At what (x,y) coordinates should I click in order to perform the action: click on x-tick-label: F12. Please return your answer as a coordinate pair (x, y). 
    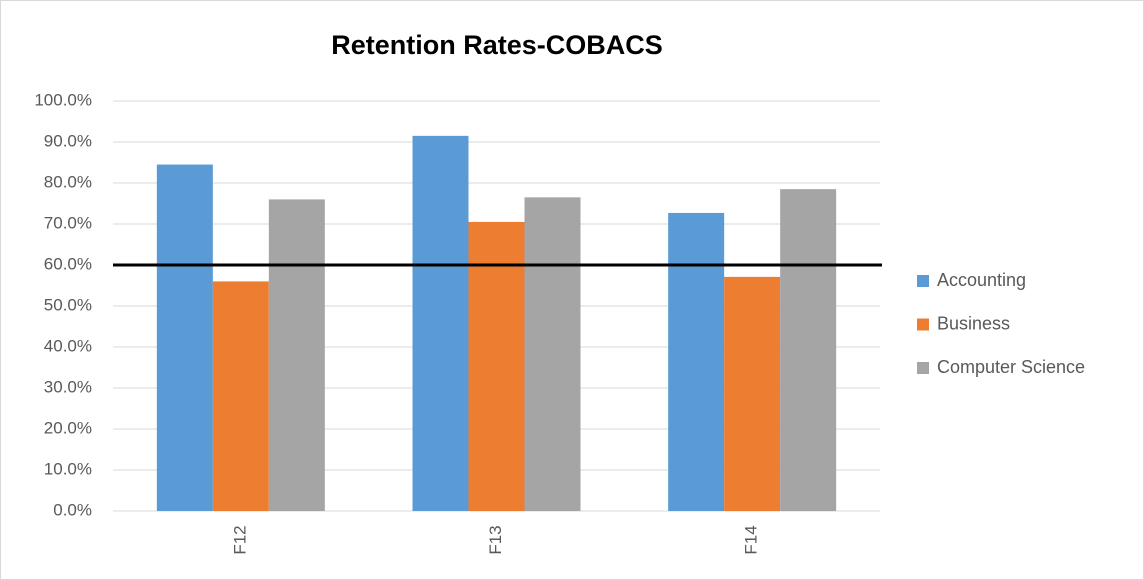
    Looking at the image, I should click on (239, 539).